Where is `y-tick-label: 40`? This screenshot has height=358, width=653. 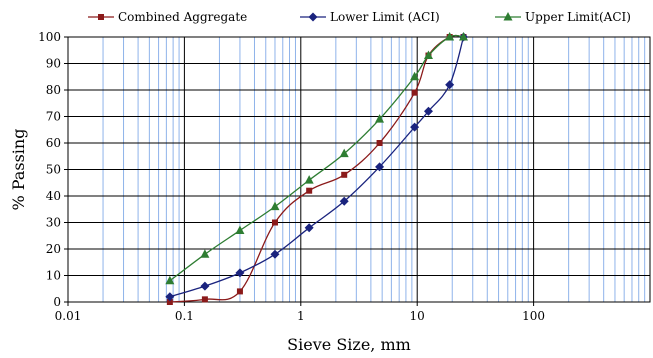 y-tick-label: 40 is located at coordinates (53, 196).